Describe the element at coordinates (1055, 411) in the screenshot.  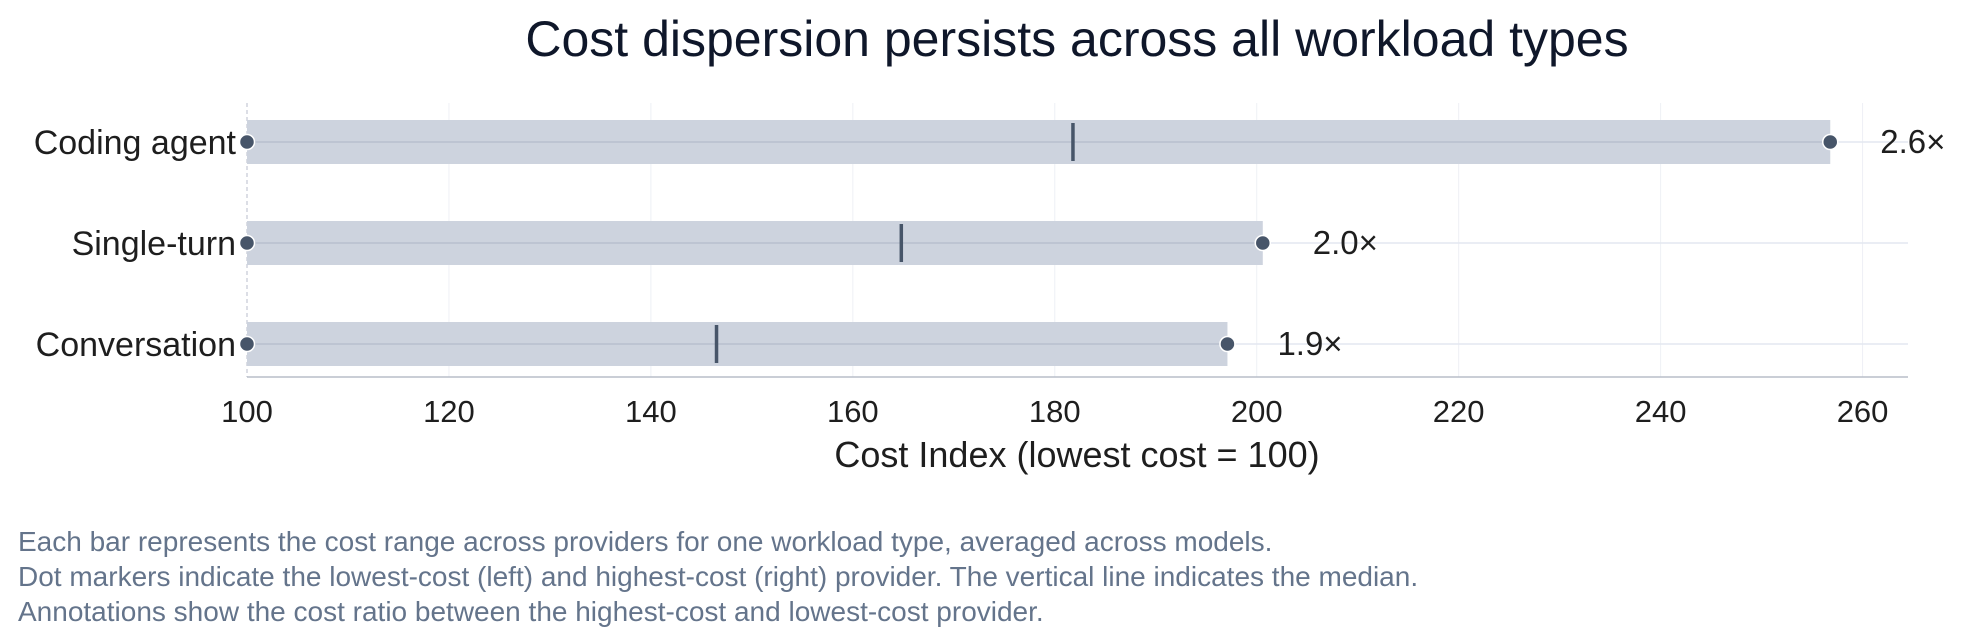
I see `x-tick-label: 180` at that location.